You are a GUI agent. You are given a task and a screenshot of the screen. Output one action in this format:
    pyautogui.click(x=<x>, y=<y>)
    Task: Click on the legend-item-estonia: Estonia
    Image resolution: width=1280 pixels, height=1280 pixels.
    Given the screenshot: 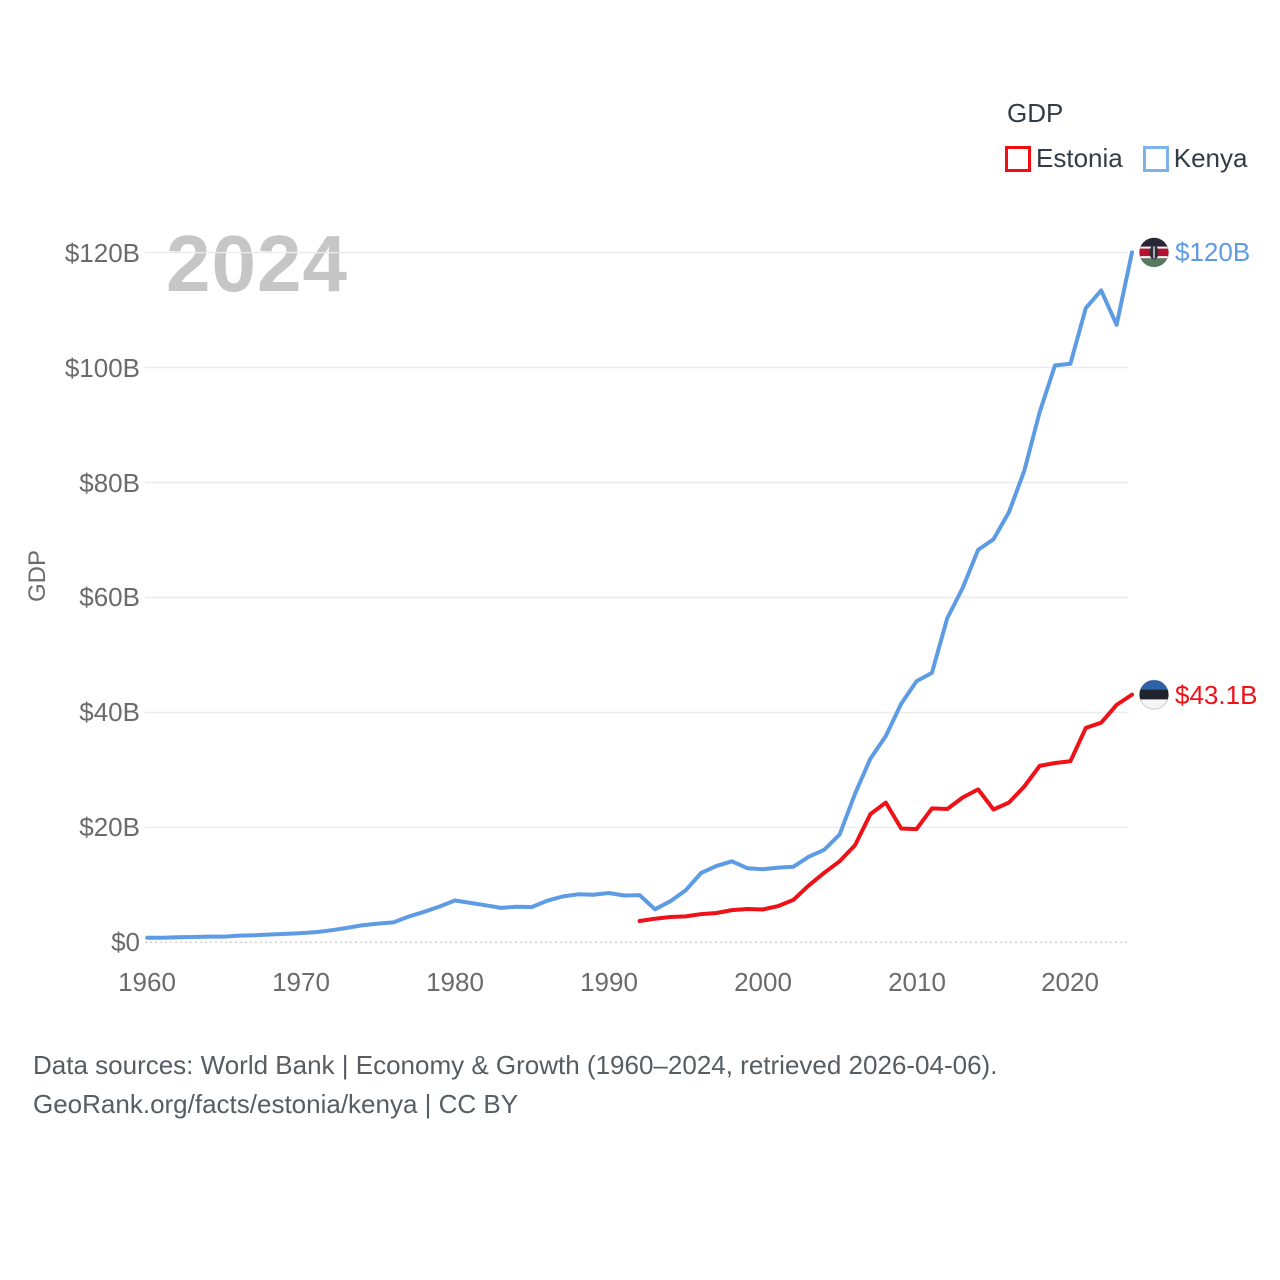 What is the action you would take?
    pyautogui.click(x=1064, y=158)
    